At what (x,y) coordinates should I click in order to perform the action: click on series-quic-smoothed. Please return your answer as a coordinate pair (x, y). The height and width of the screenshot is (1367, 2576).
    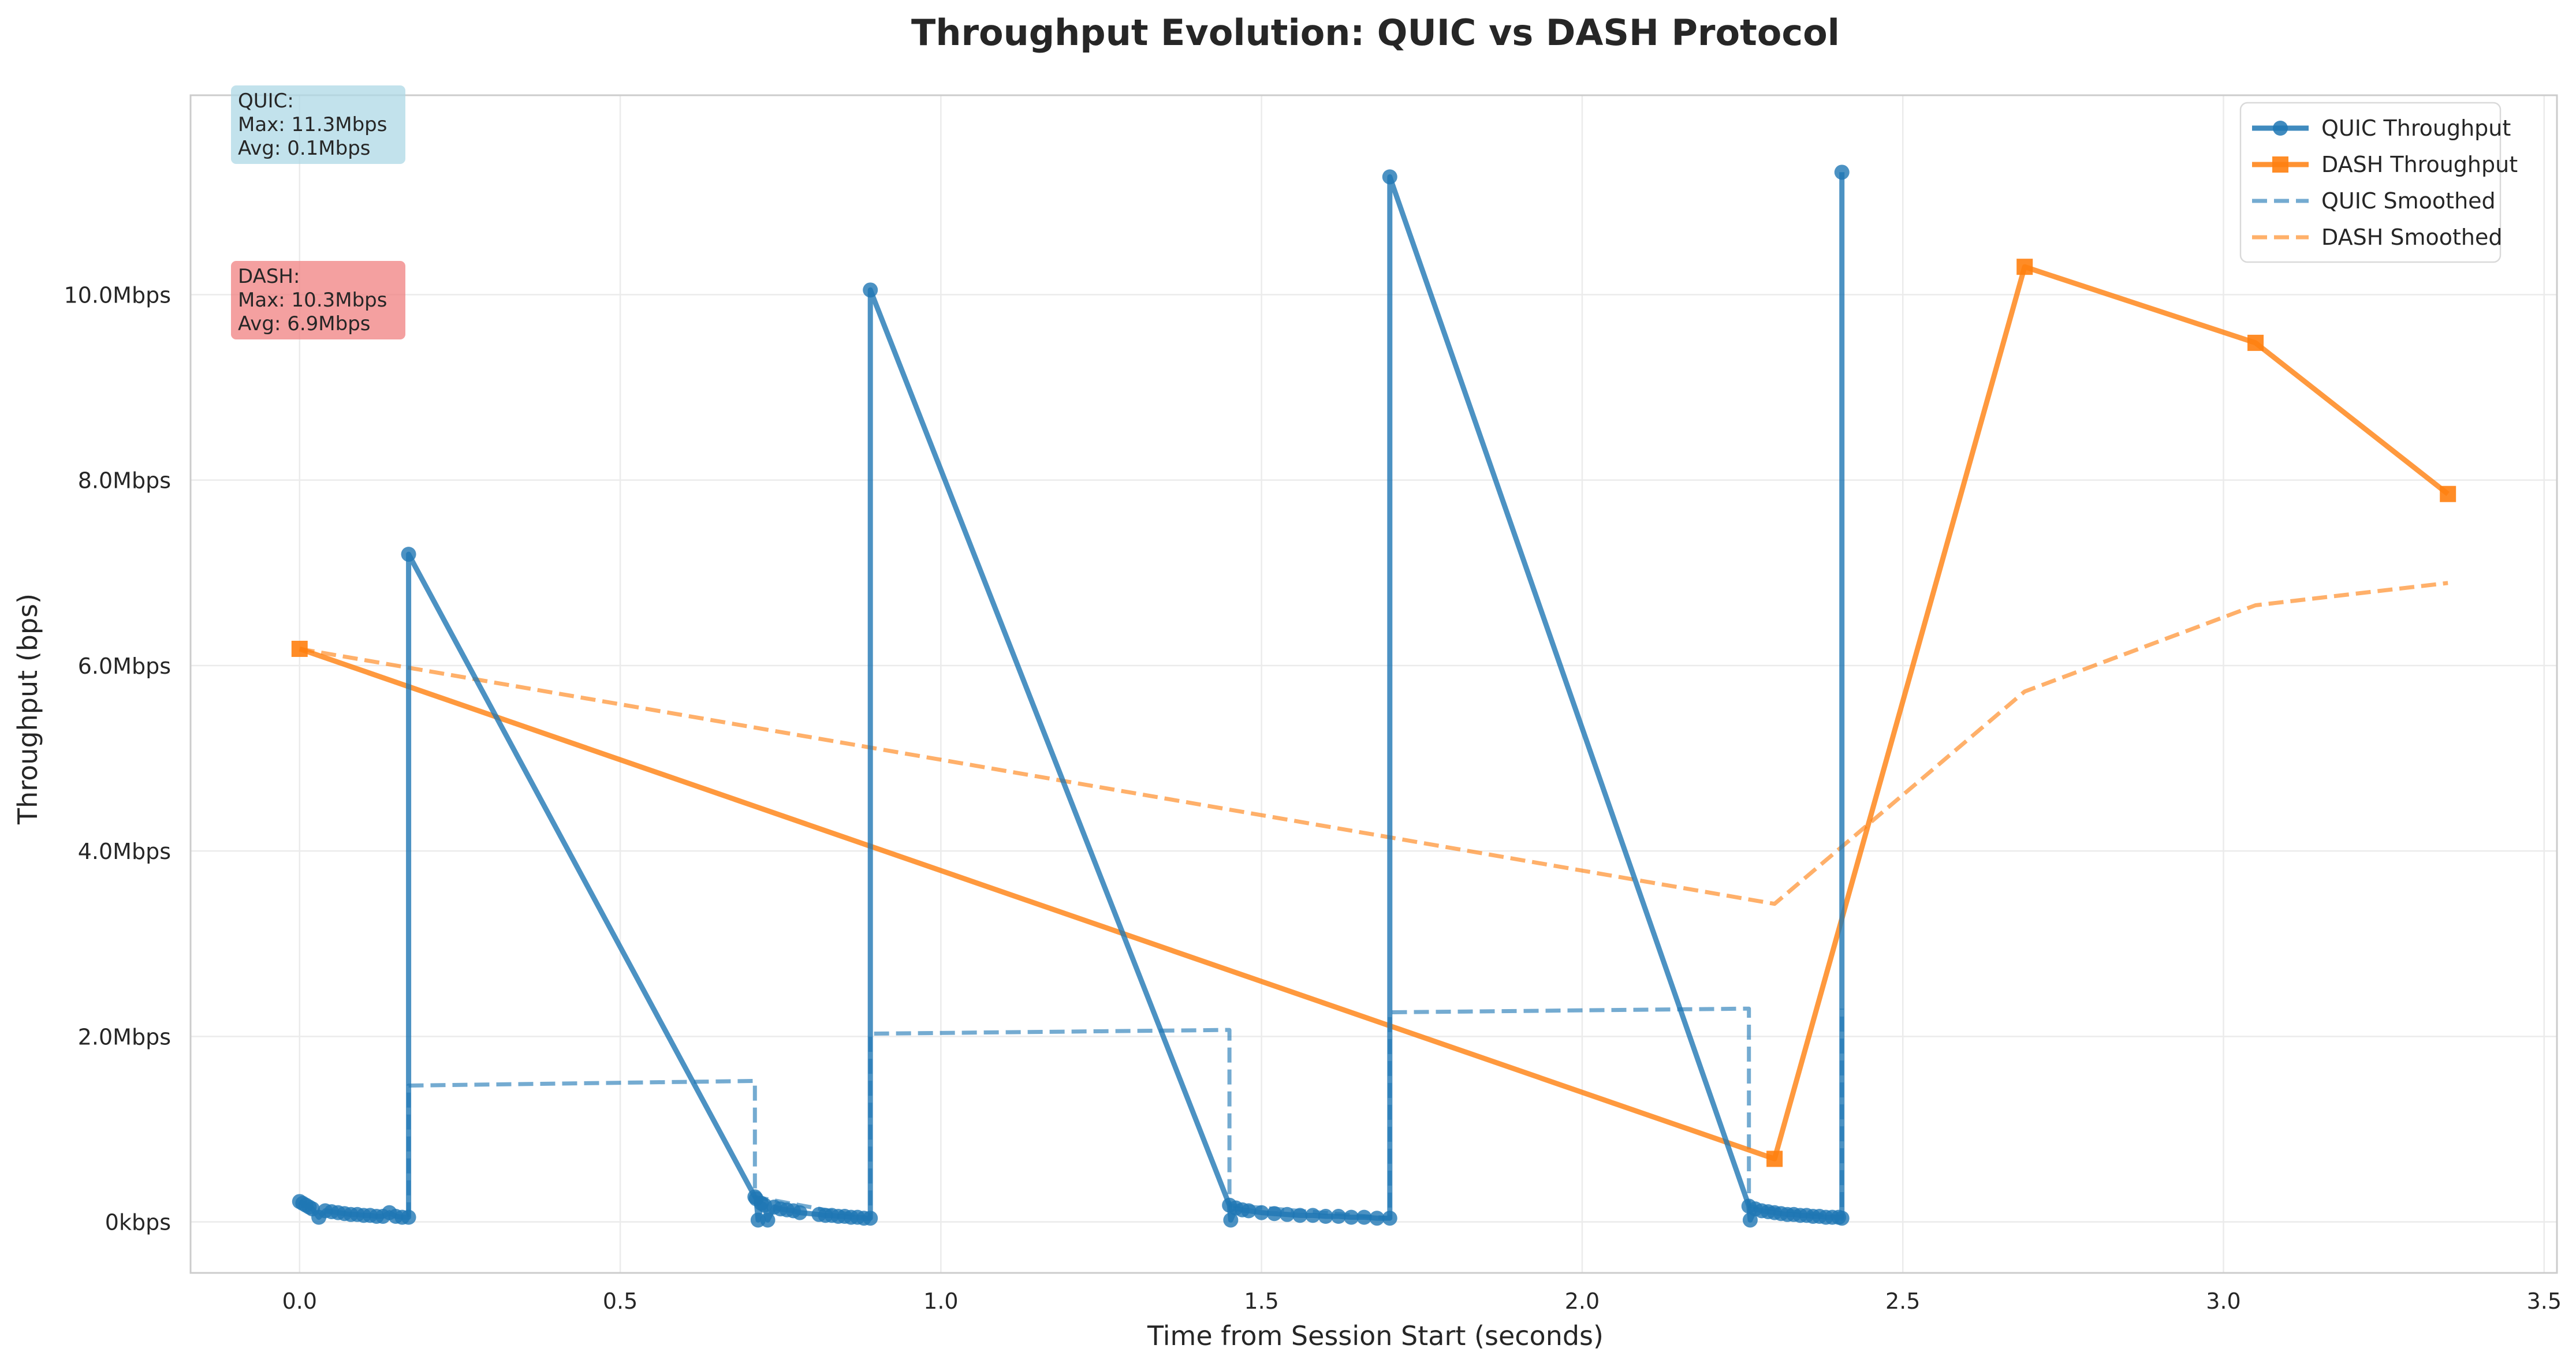
    Looking at the image, I should click on (1125, 1113).